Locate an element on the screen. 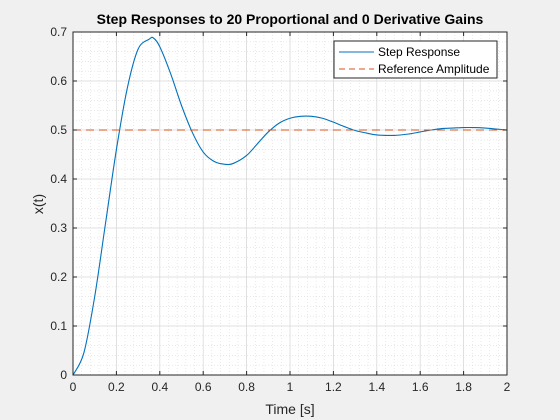 The height and width of the screenshot is (420, 560). legend-label-step-response: Step Response is located at coordinates (419, 52).